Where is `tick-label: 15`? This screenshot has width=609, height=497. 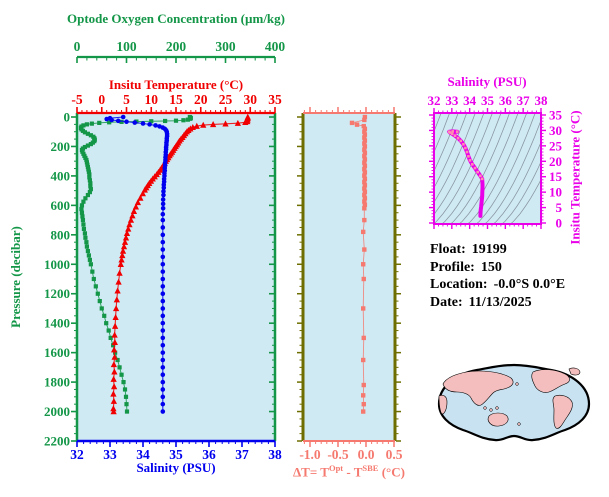
tick-label: 15 is located at coordinates (556, 176).